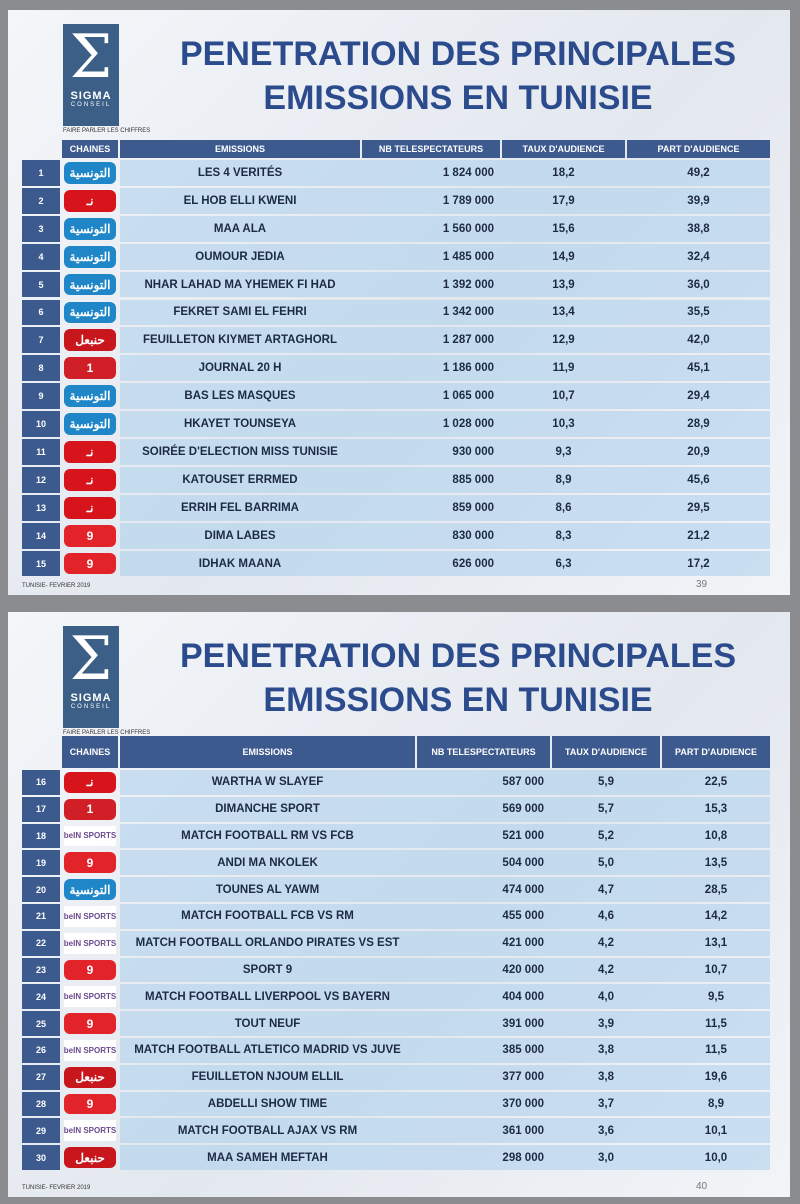 The height and width of the screenshot is (1204, 800). What do you see at coordinates (240, 368) in the screenshot?
I see `emission: JOURNAL 20 H` at bounding box center [240, 368].